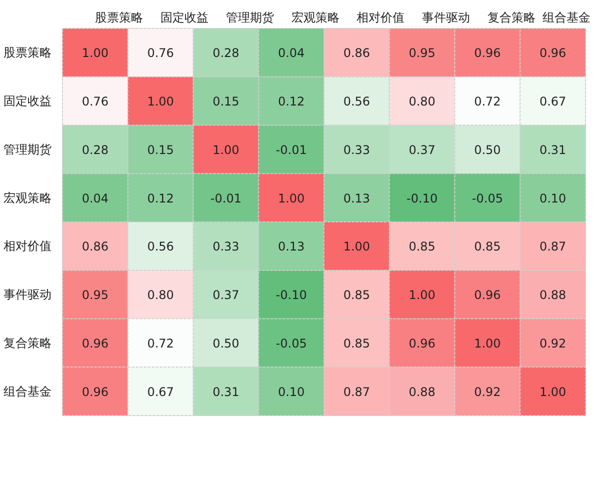 The height and width of the screenshot is (480, 600). I want to click on x-tick-label: 组合基金, so click(566, 17).